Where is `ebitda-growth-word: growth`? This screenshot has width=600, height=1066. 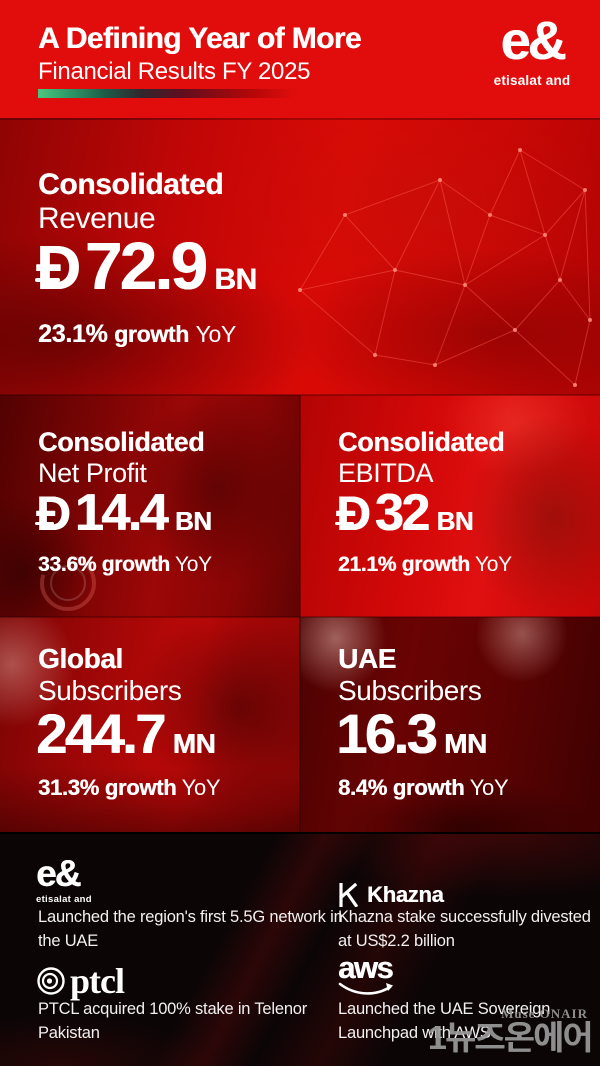 ebitda-growth-word: growth is located at coordinates (435, 564).